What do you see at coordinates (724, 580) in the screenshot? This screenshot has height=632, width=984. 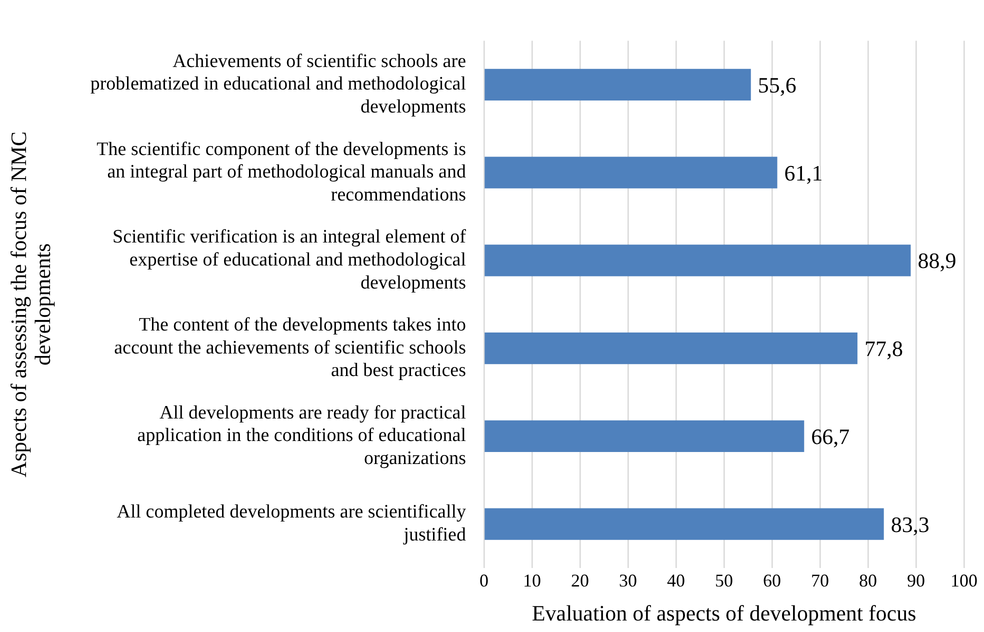 I see `x-tick-label: 50` at bounding box center [724, 580].